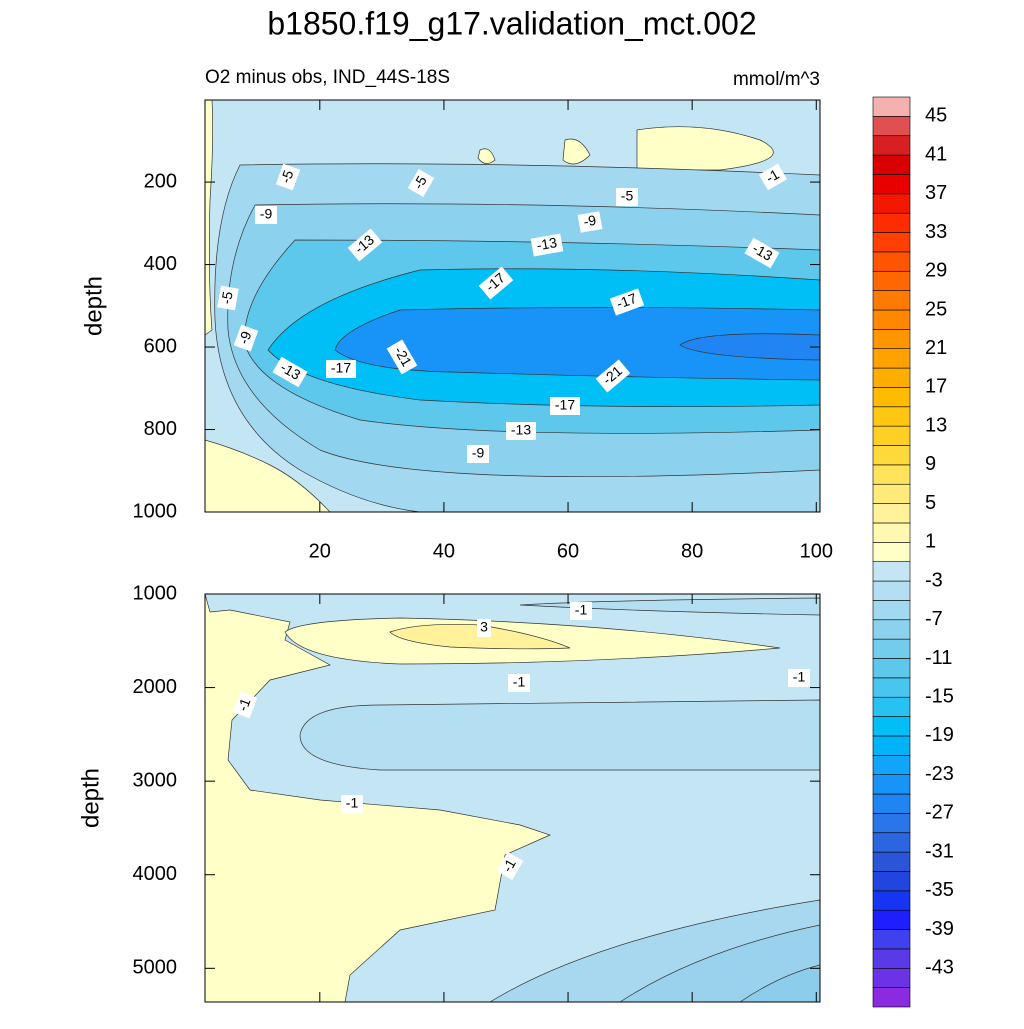 This screenshot has width=1024, height=1029. What do you see at coordinates (939, 968) in the screenshot?
I see `colorbar-tick-label: -43` at bounding box center [939, 968].